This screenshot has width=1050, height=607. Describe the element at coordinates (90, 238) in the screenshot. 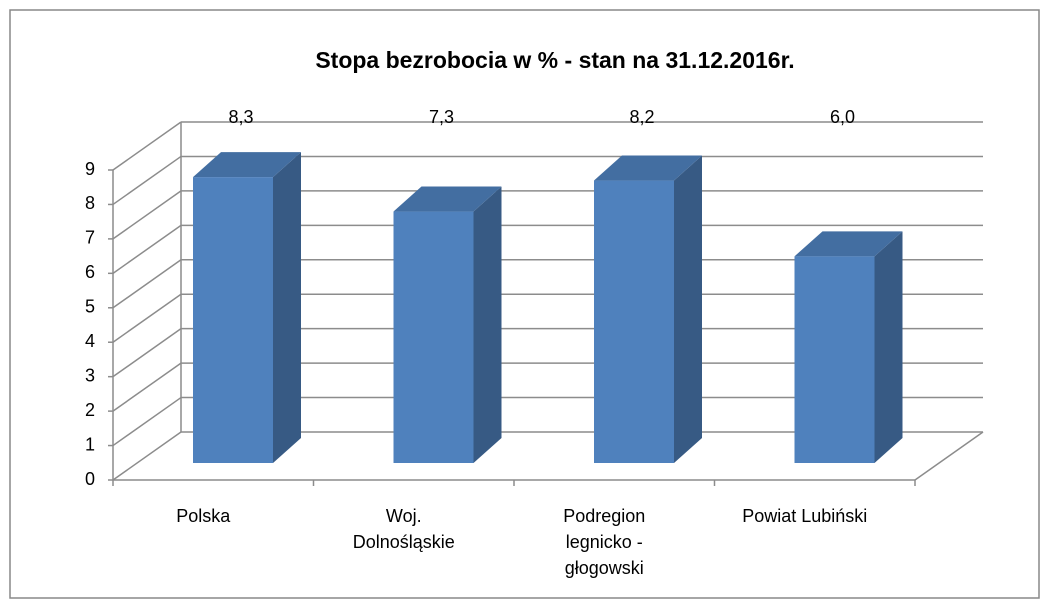

I see `y-tick-label: 7` at that location.